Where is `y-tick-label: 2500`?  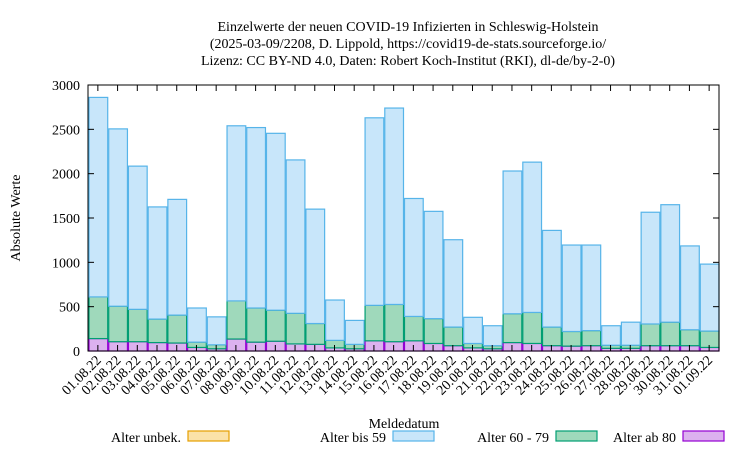
y-tick-label: 2500 is located at coordinates (66, 130).